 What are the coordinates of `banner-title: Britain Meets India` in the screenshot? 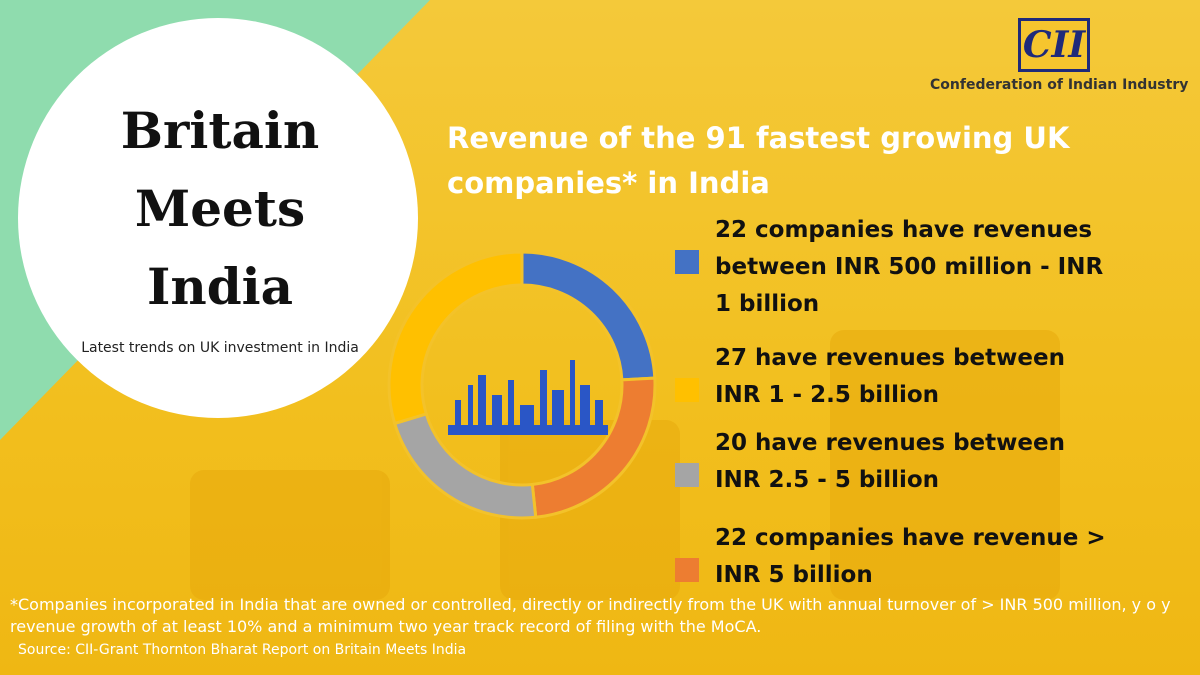 It's located at (220, 209).